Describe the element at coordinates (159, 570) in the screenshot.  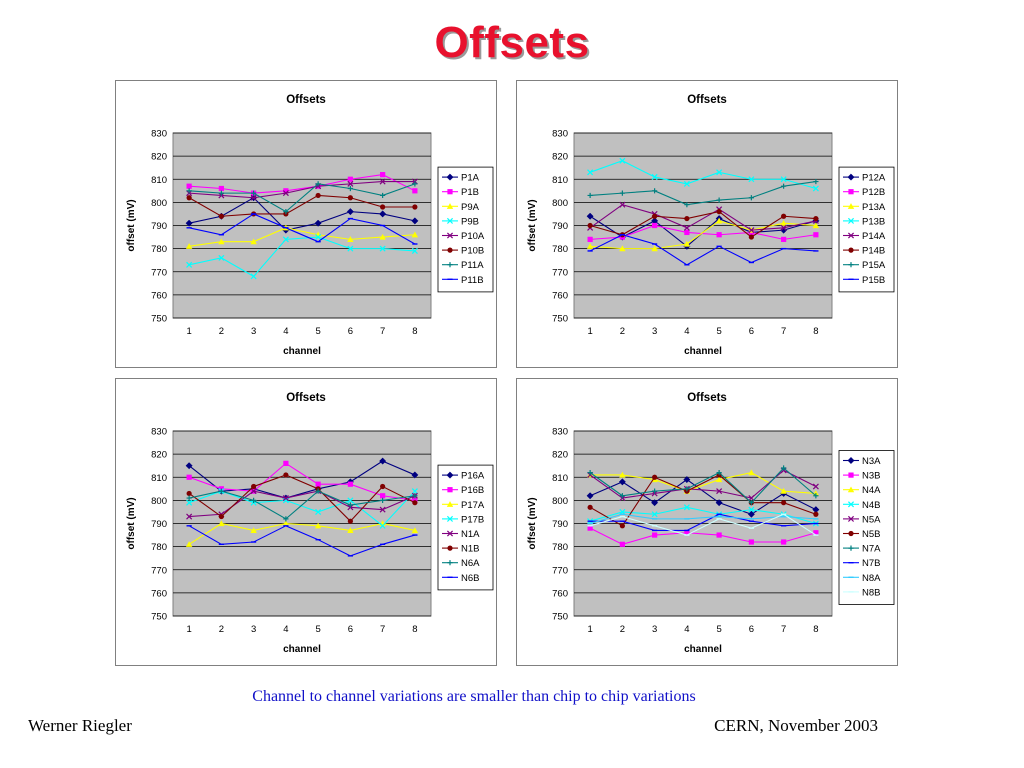
I see `y-tick-label: 770` at that location.